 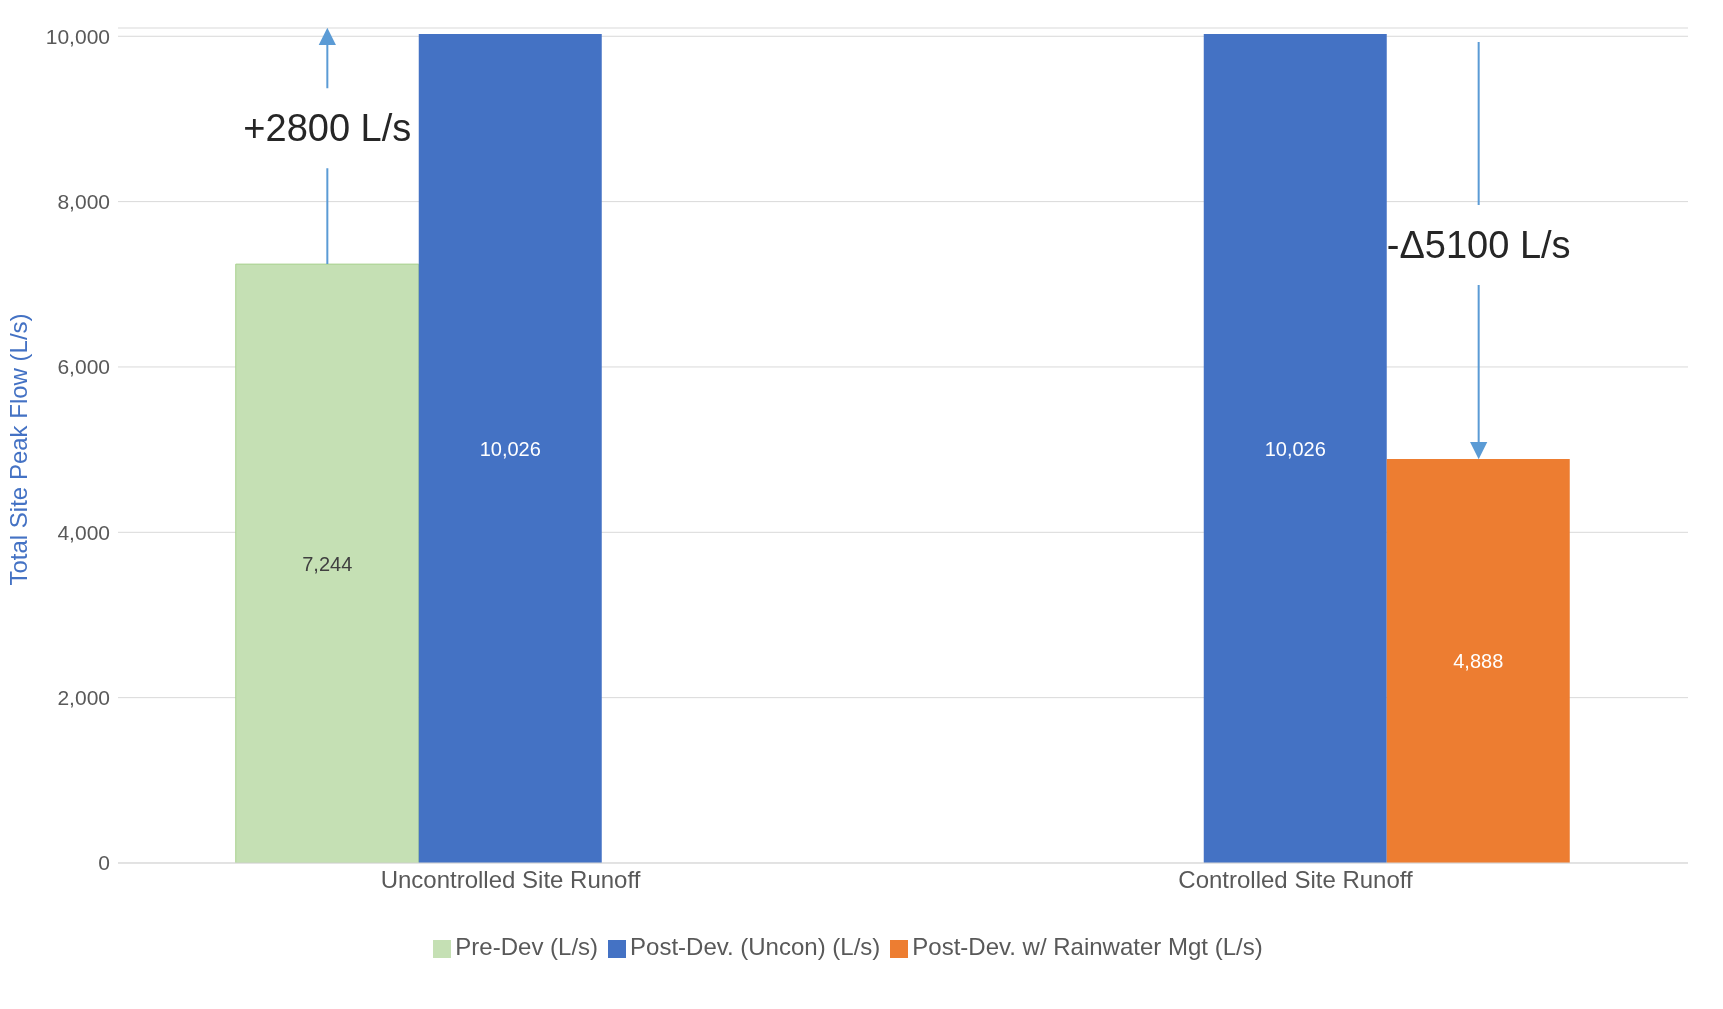 I want to click on annotation: -Δ5100 L/s, so click(x=1478, y=245).